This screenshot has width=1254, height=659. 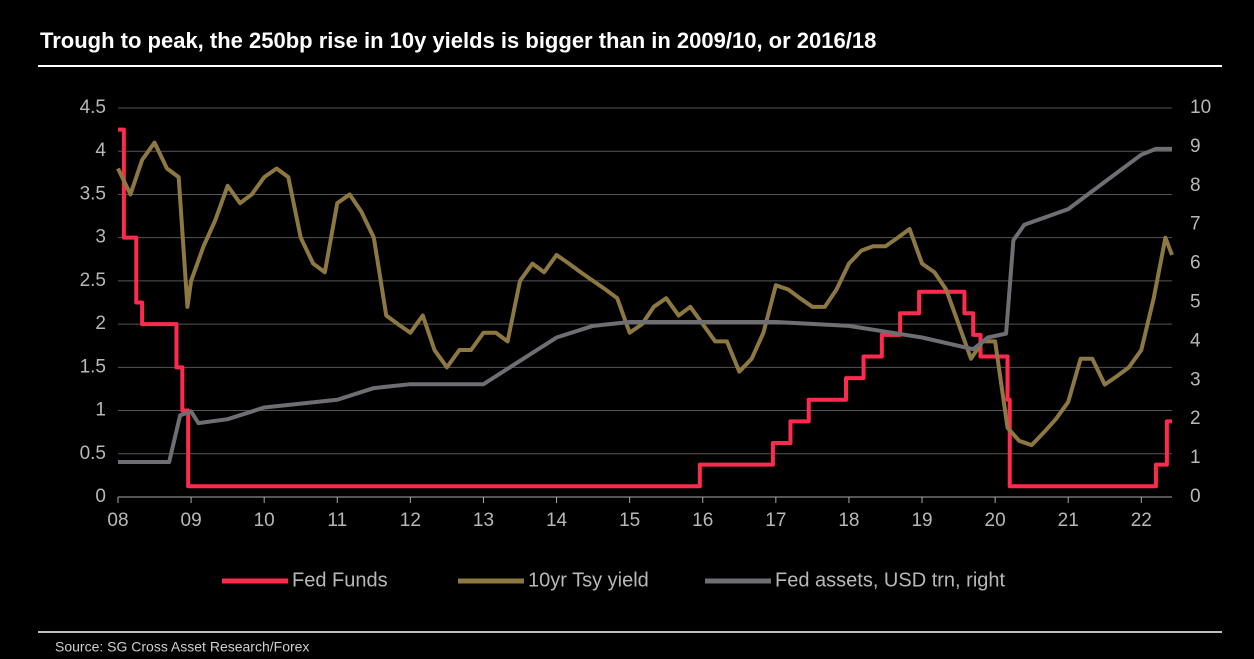 What do you see at coordinates (93, 280) in the screenshot?
I see `y-tick-label: 2.5` at bounding box center [93, 280].